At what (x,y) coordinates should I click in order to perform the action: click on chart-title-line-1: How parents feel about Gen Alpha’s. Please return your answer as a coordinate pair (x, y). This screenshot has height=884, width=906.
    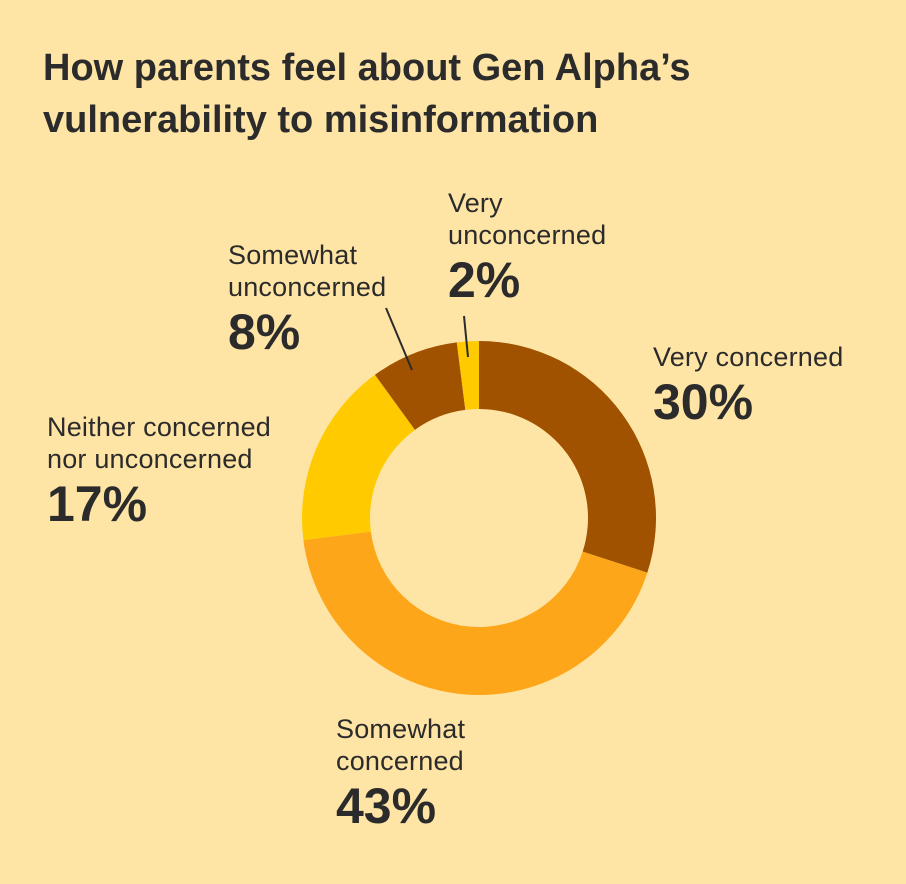
    Looking at the image, I should click on (367, 68).